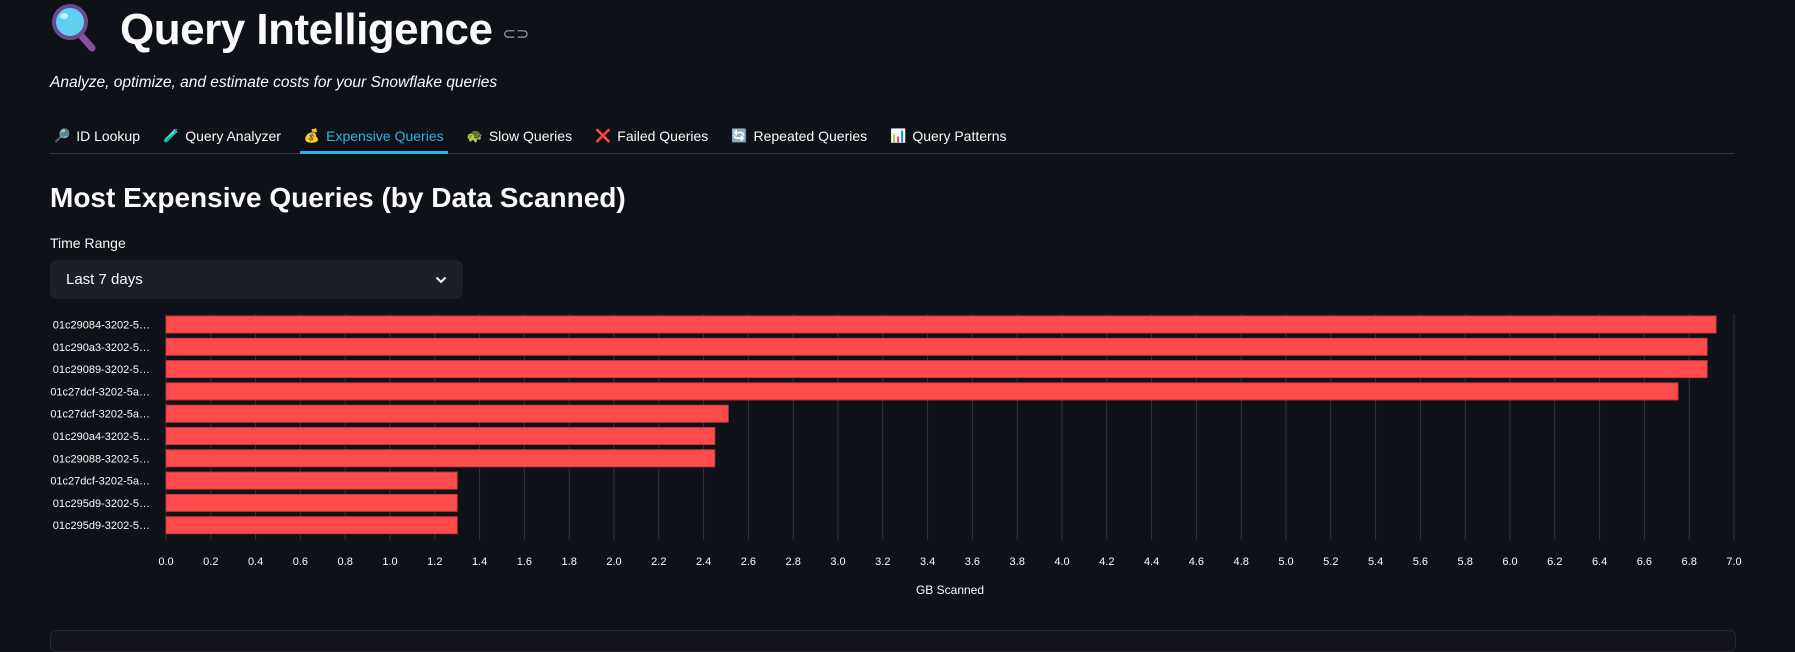 This screenshot has width=1795, height=652. I want to click on x-tick-label: 1.6, so click(524, 562).